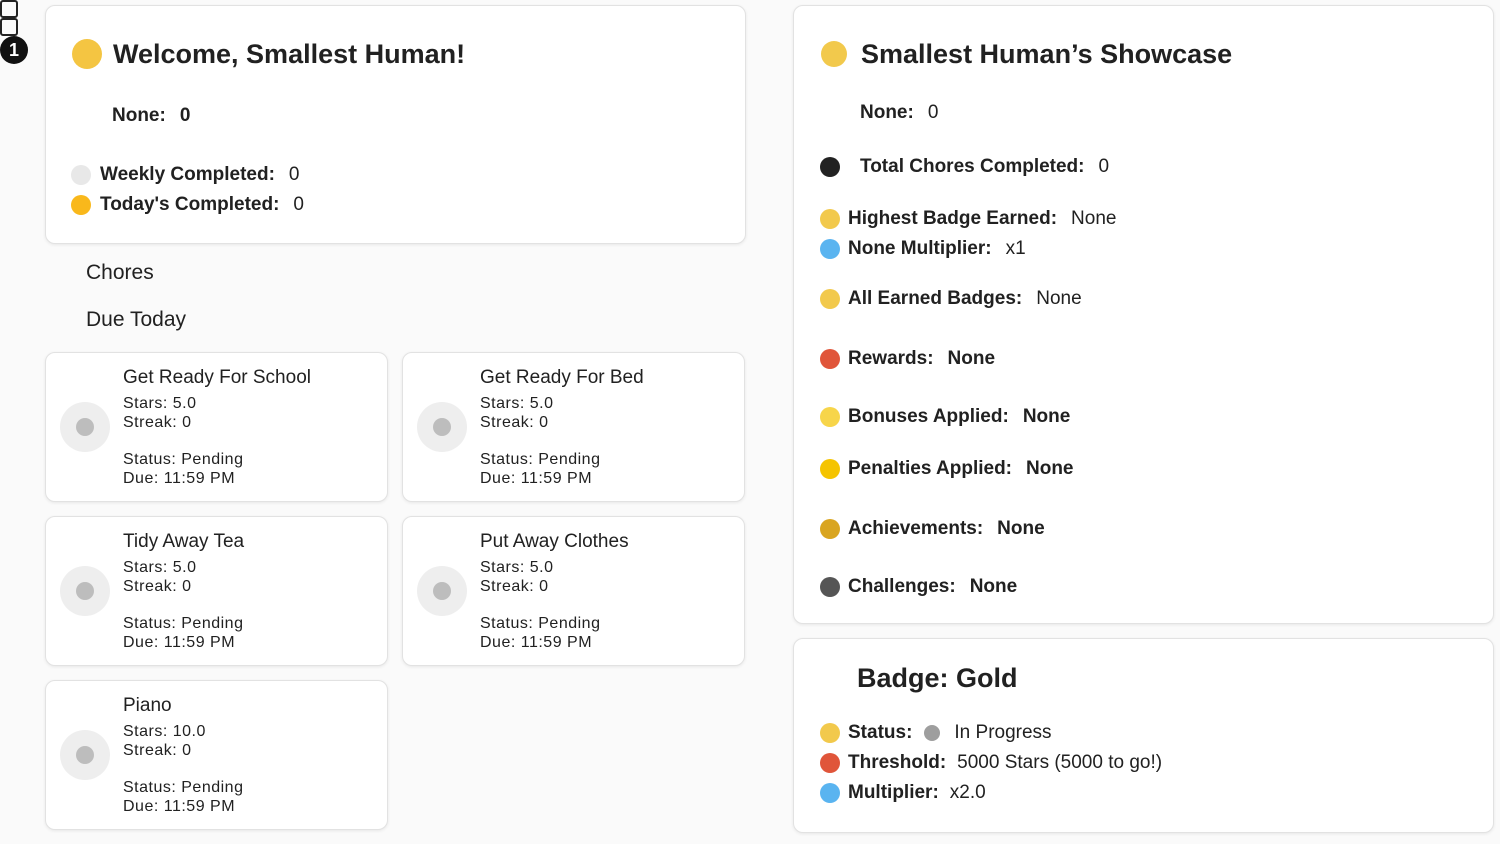 This screenshot has width=1500, height=844. Describe the element at coordinates (928, 416) in the screenshot. I see `showcase-row-label: Bonuses Applied:` at that location.